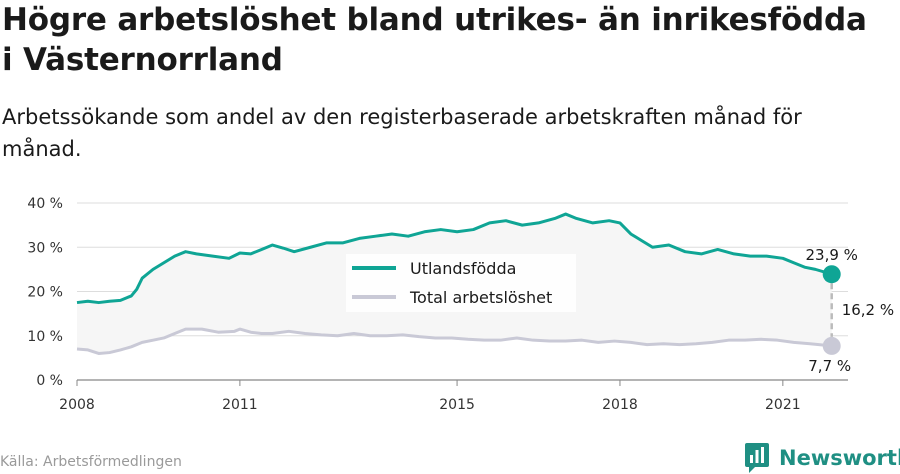  What do you see at coordinates (831, 274) in the screenshot?
I see `end-point-utlandsfodda` at bounding box center [831, 274].